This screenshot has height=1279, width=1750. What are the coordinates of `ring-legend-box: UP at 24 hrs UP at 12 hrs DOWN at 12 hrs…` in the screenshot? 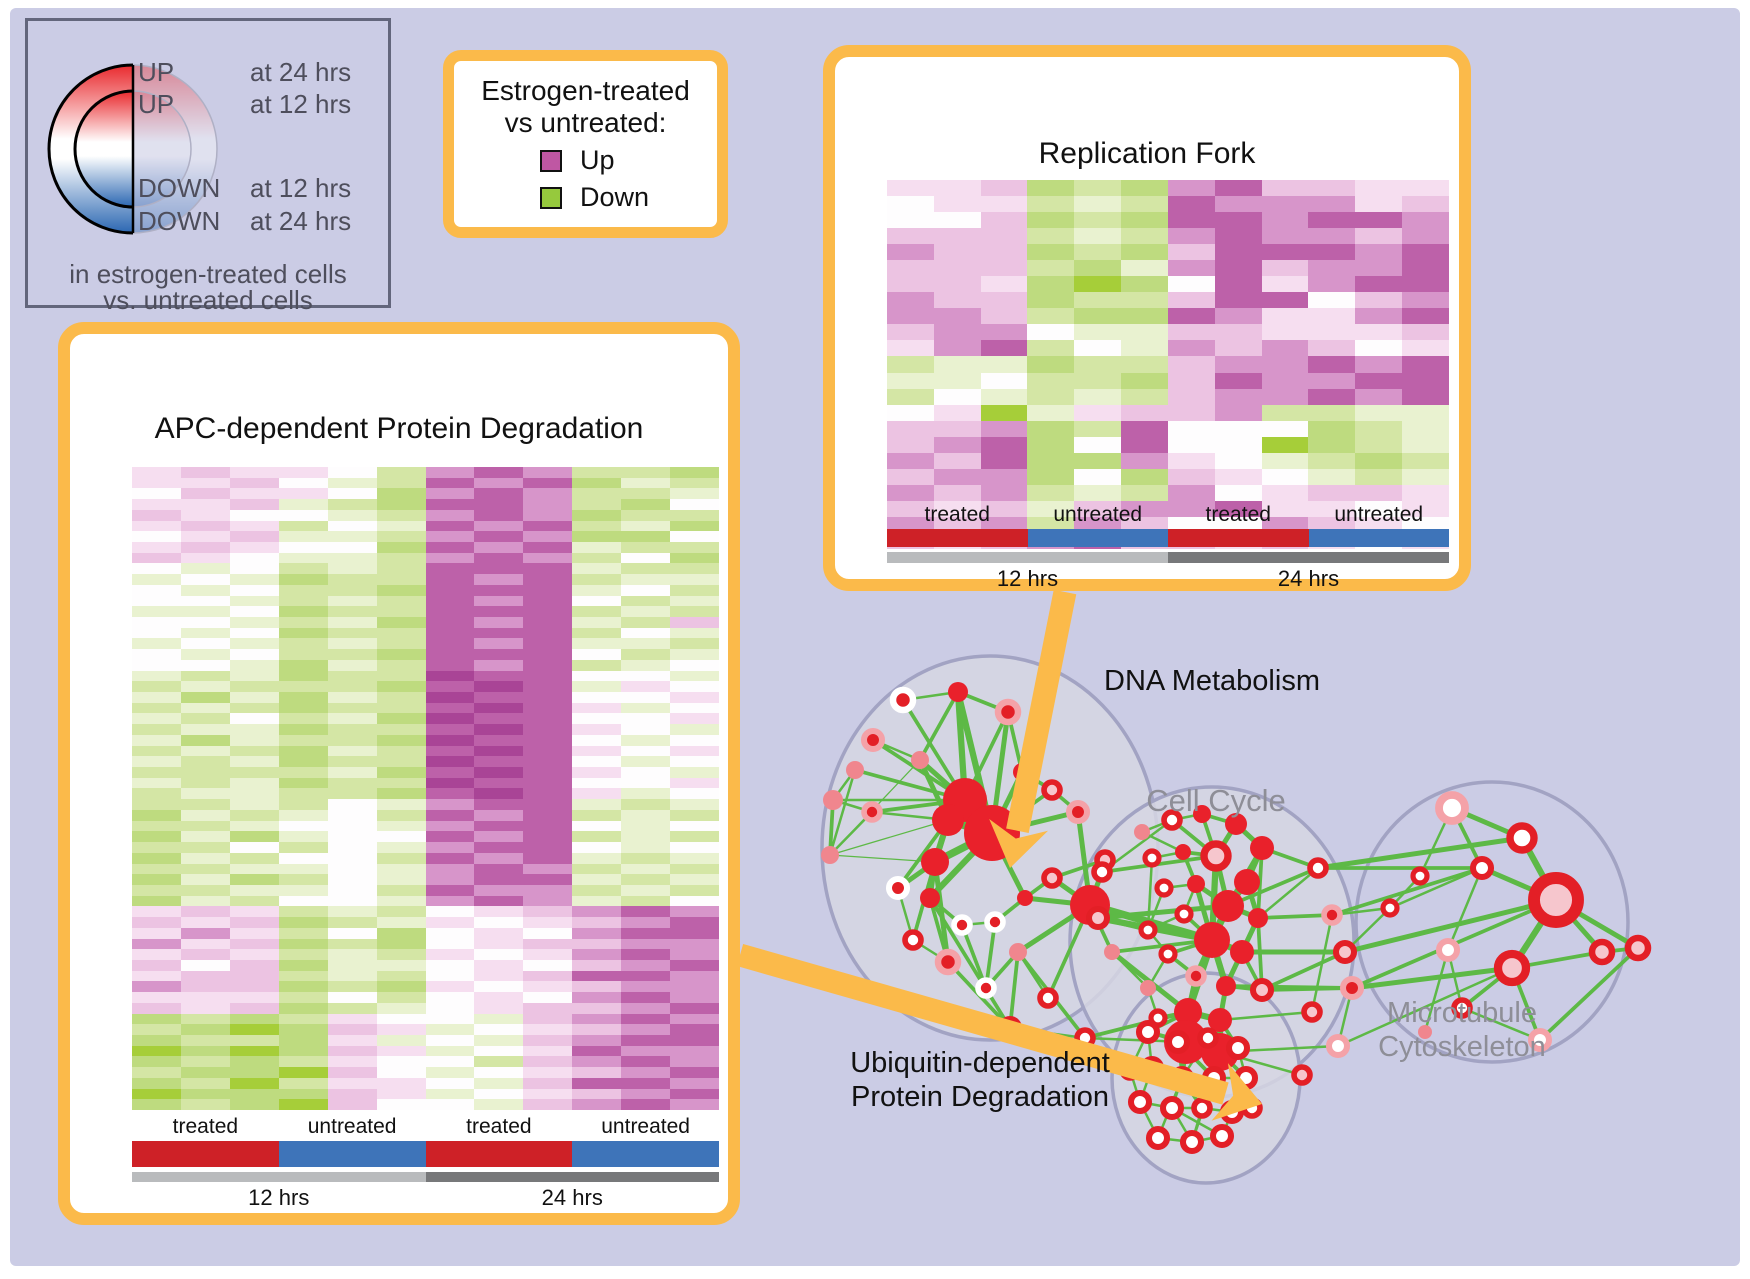 It's located at (208, 166).